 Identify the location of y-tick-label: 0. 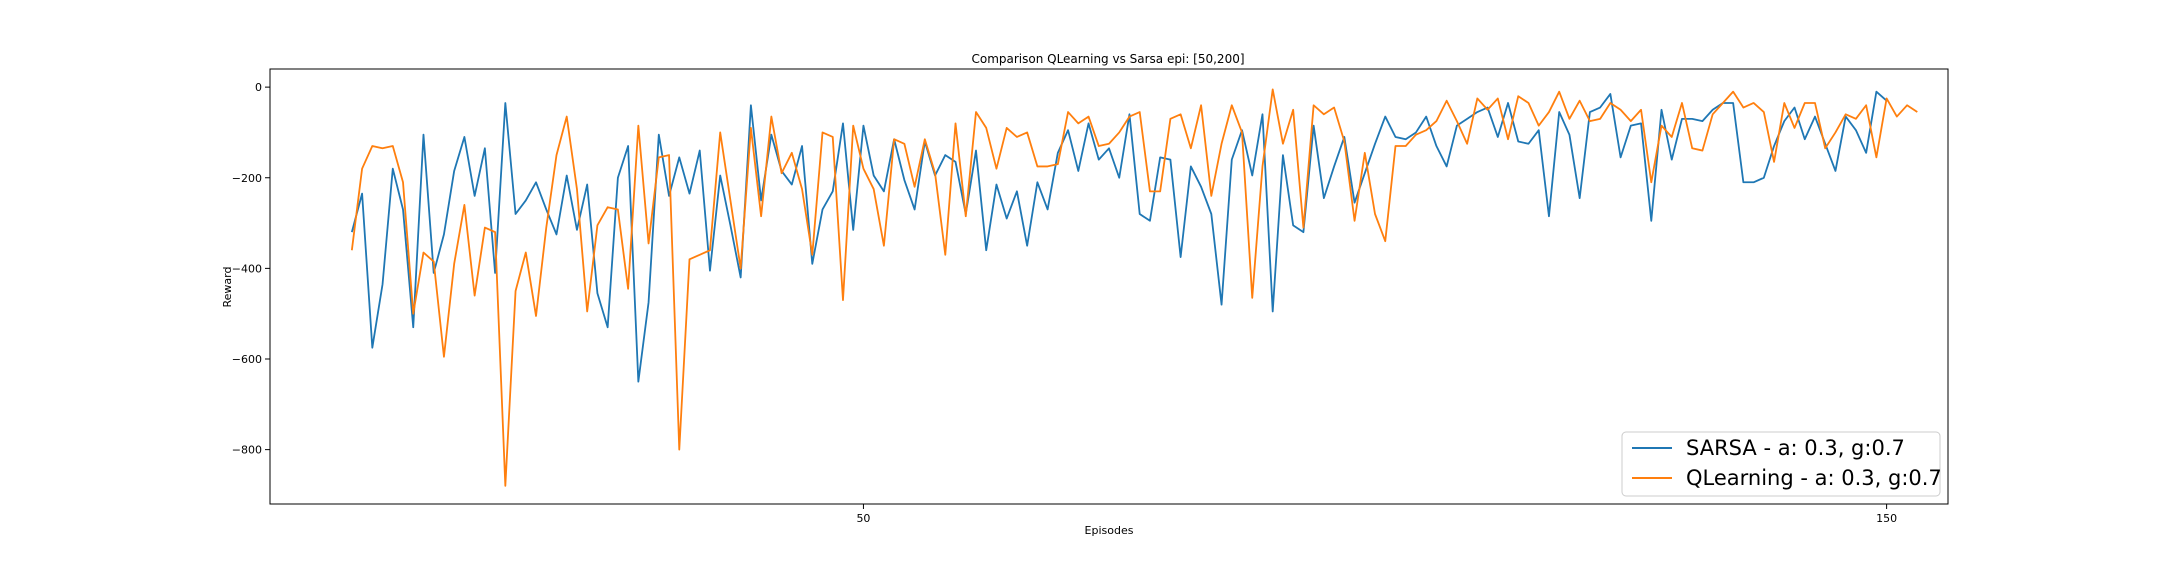
(258, 87).